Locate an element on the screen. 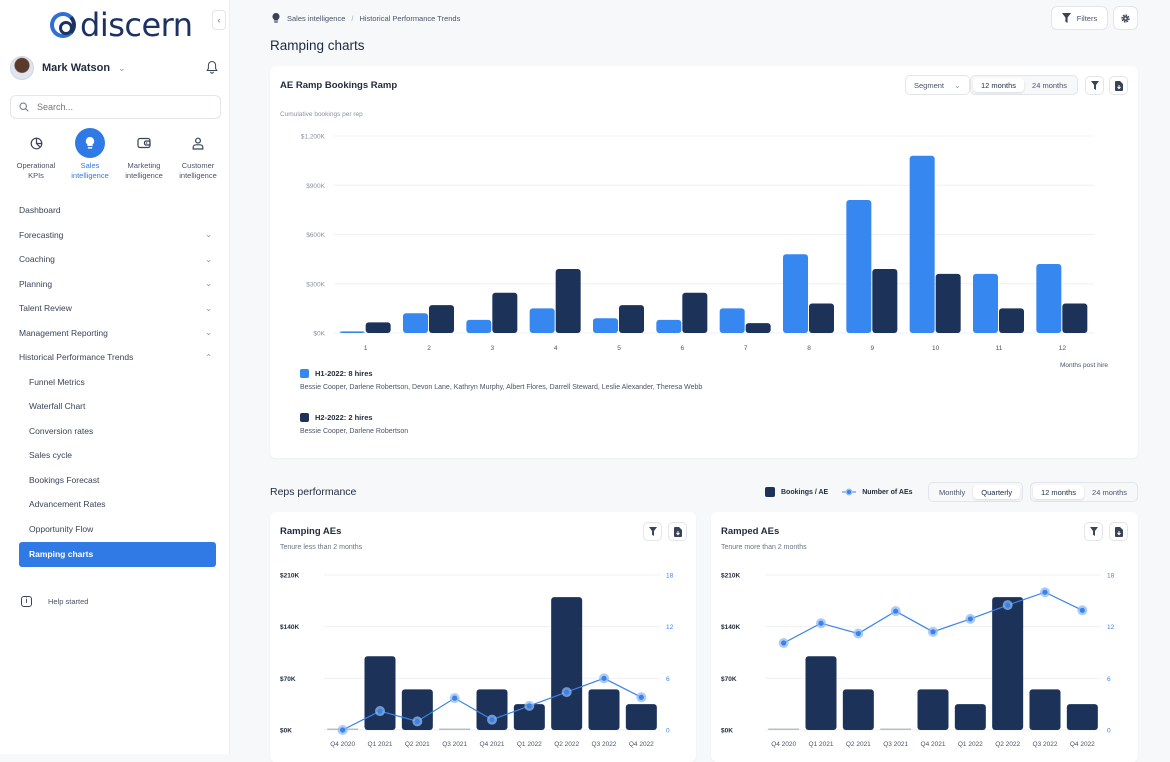 The width and height of the screenshot is (1170, 762). x-tick-label: 9 is located at coordinates (873, 348).